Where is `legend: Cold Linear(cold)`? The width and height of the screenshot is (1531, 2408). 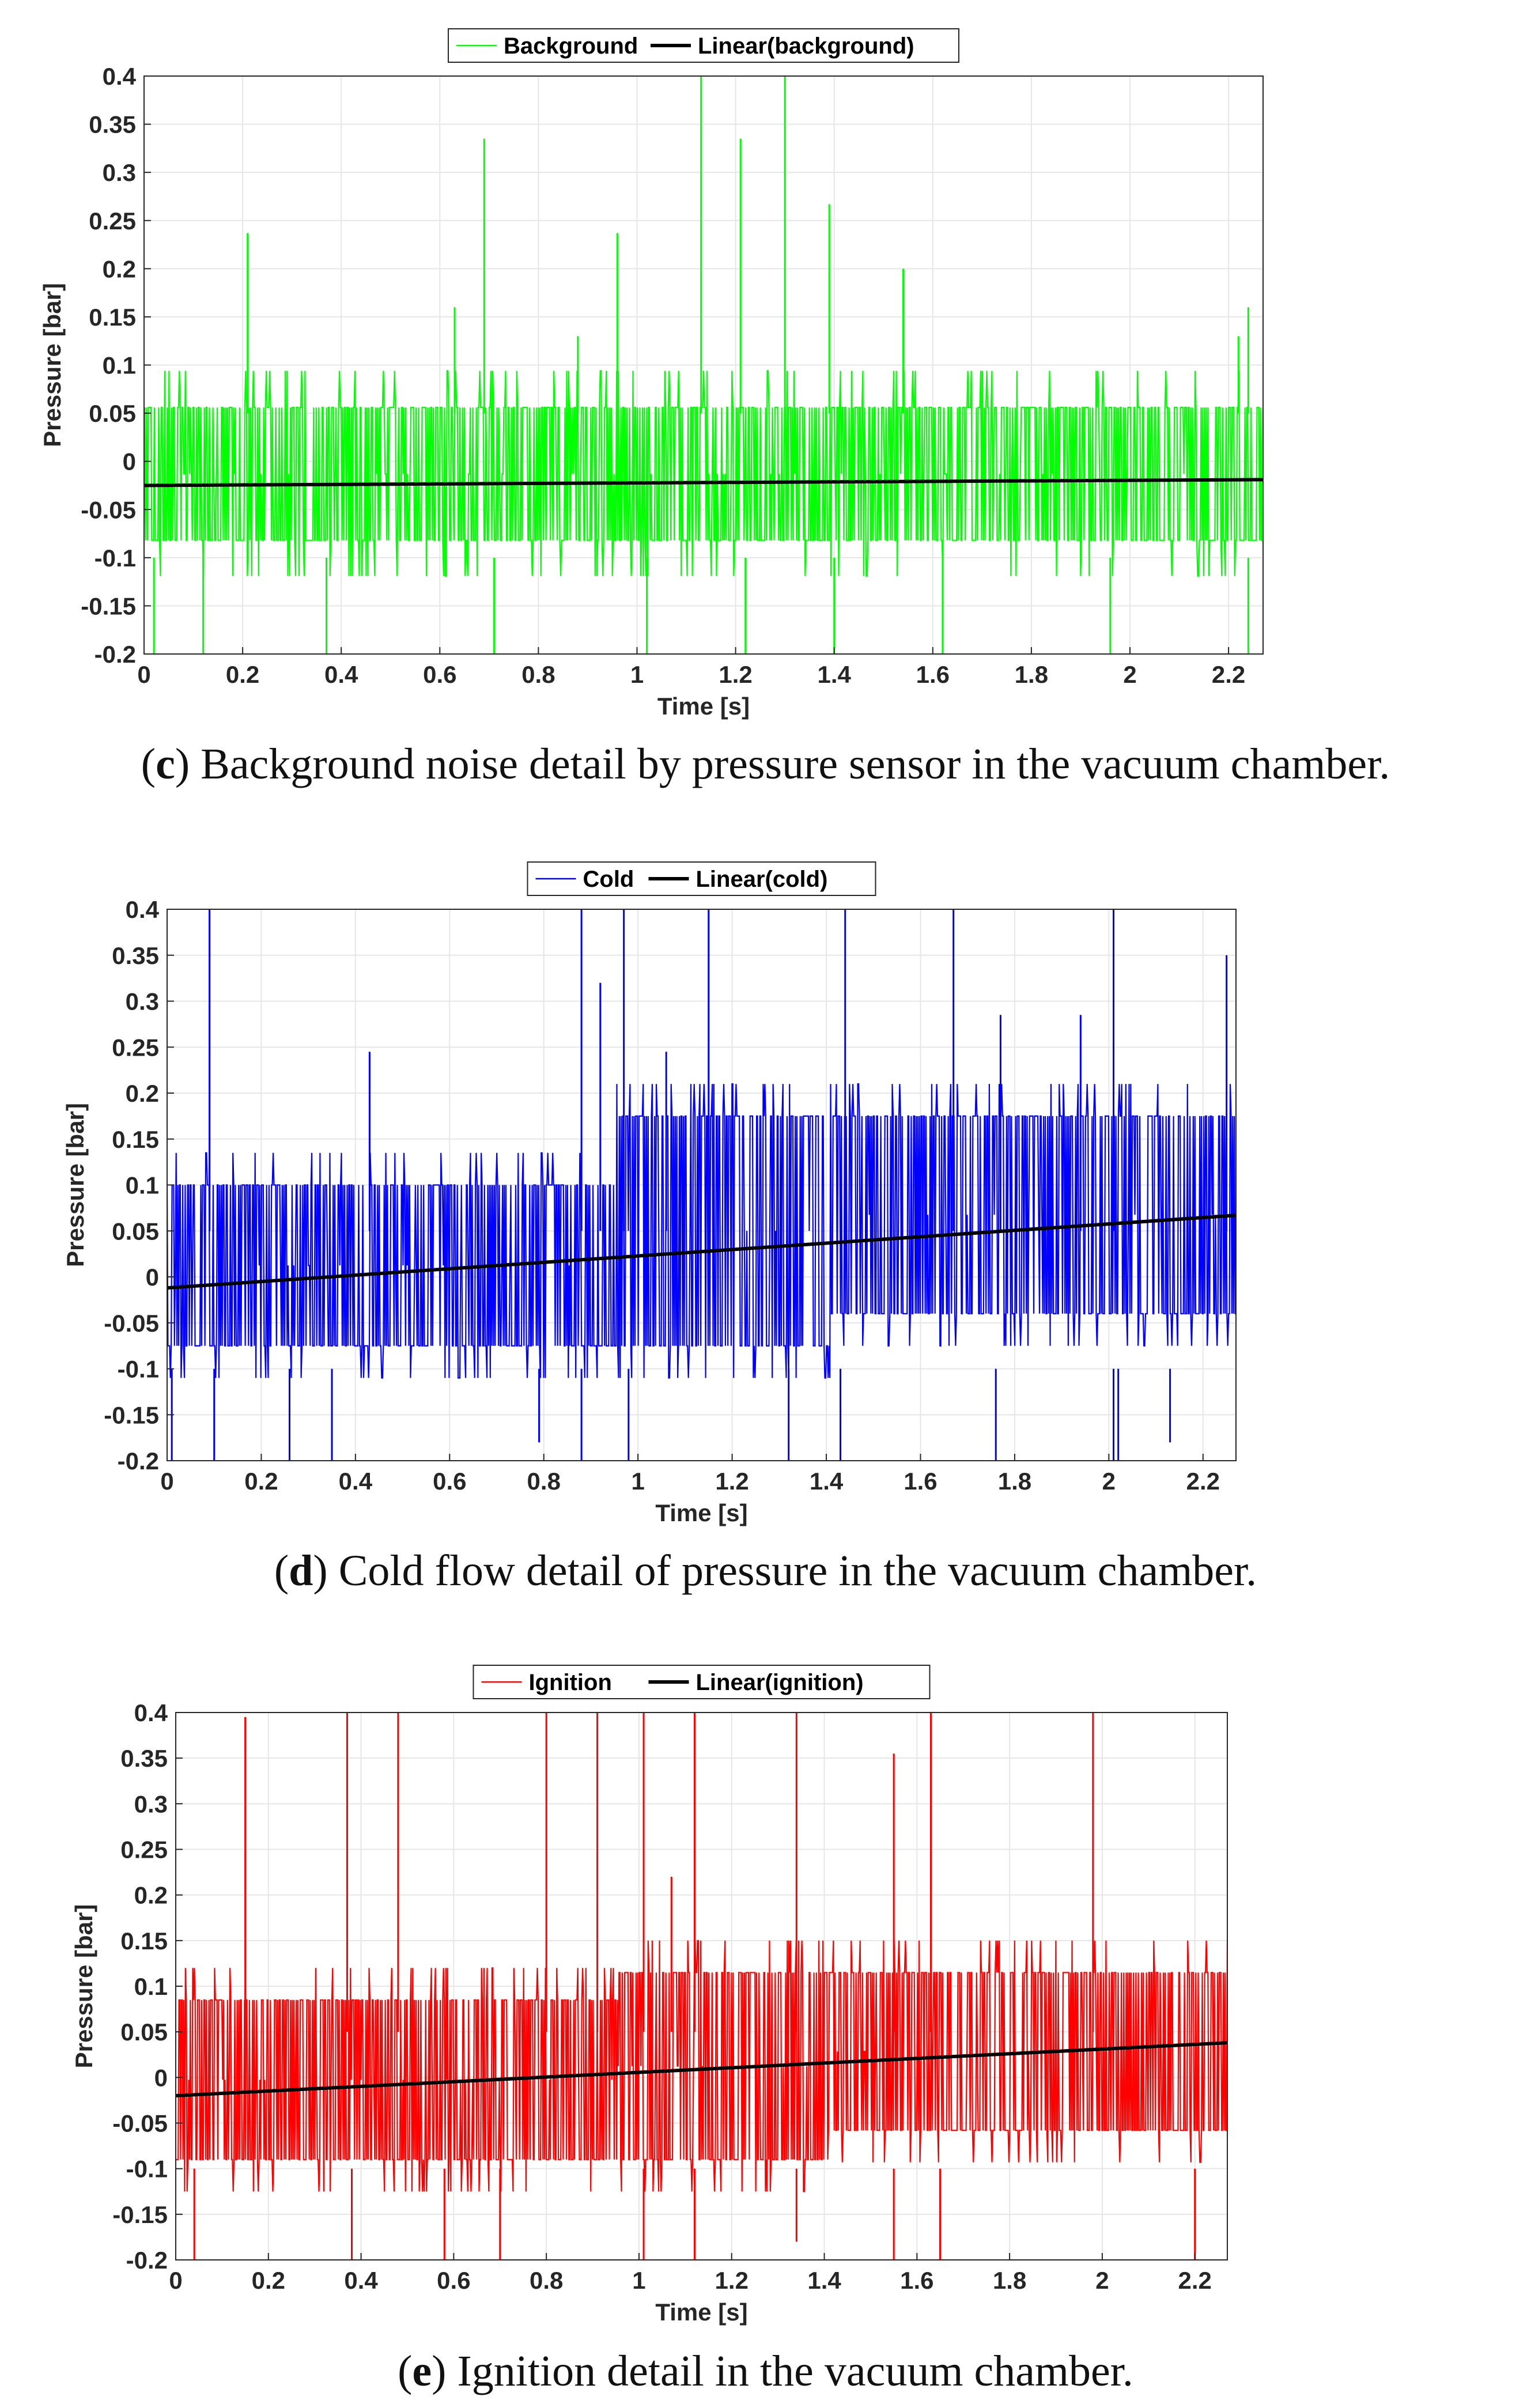
legend: Cold Linear(cold) is located at coordinates (701, 878).